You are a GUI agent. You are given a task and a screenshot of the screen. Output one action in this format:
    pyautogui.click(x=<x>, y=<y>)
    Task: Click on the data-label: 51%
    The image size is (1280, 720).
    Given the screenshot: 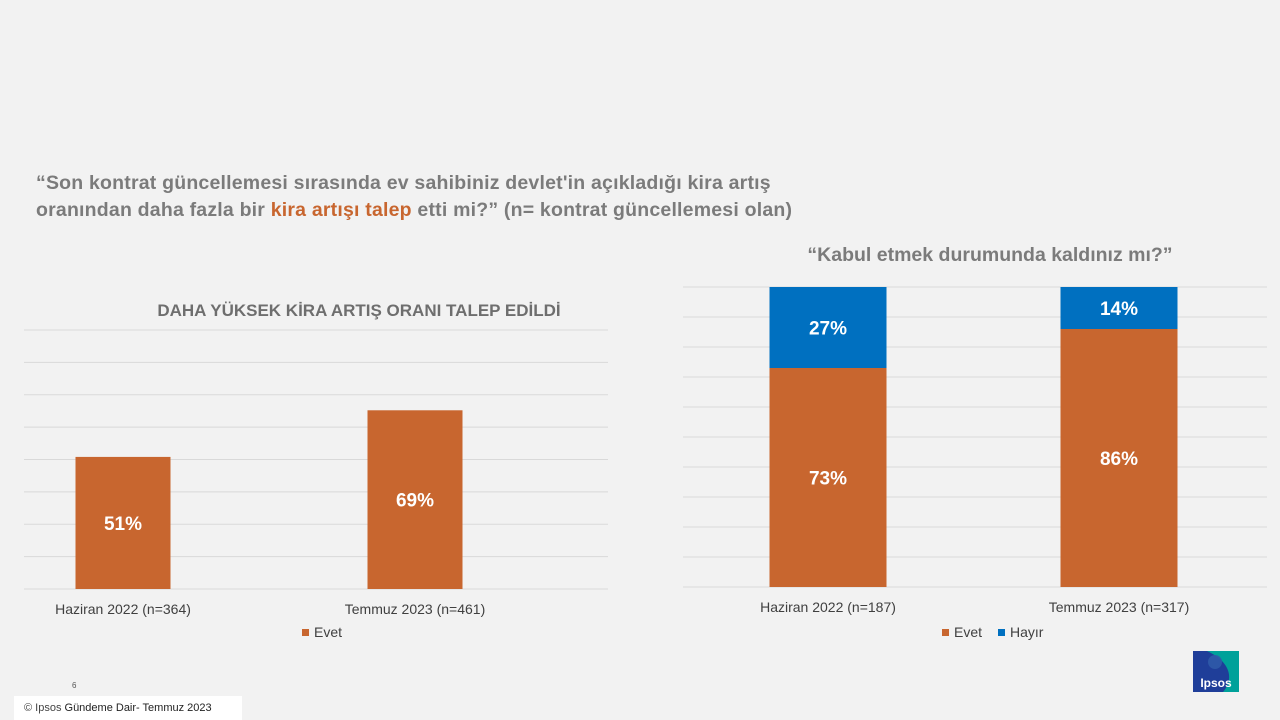 What is the action you would take?
    pyautogui.click(x=123, y=524)
    